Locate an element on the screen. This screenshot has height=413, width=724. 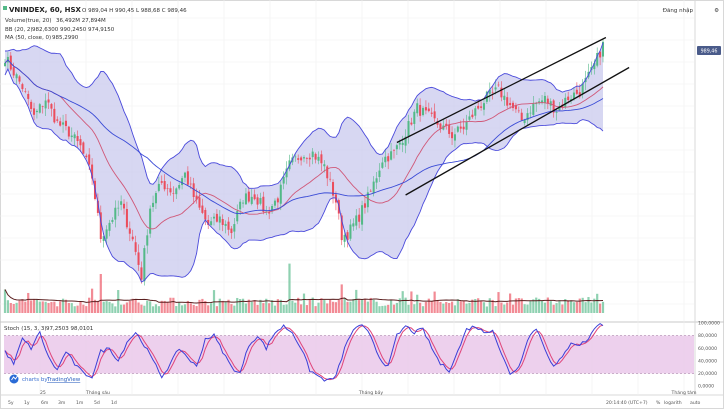
timeframe-5y: 5y is located at coordinates (11, 403).